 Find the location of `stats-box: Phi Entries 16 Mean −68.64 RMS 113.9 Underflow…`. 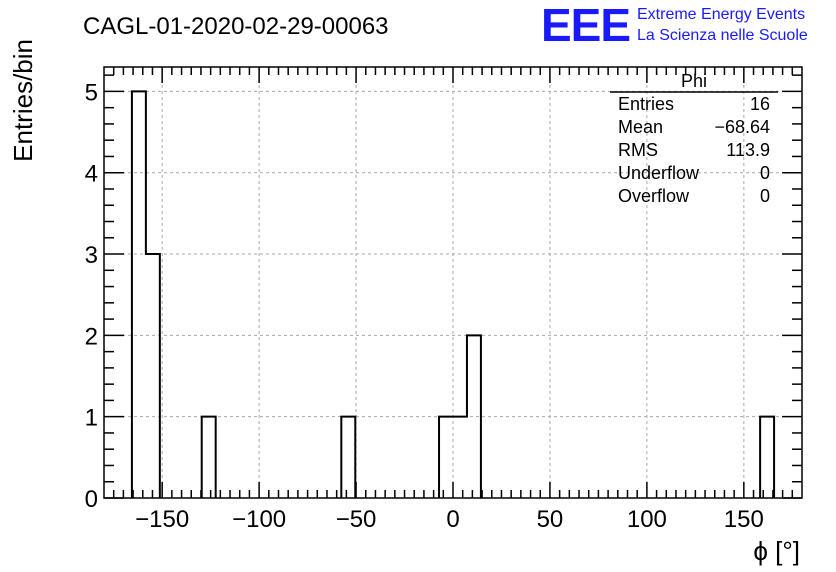

stats-box: Phi Entries 16 Mean −68.64 RMS 113.9 Underflow… is located at coordinates (694, 138).